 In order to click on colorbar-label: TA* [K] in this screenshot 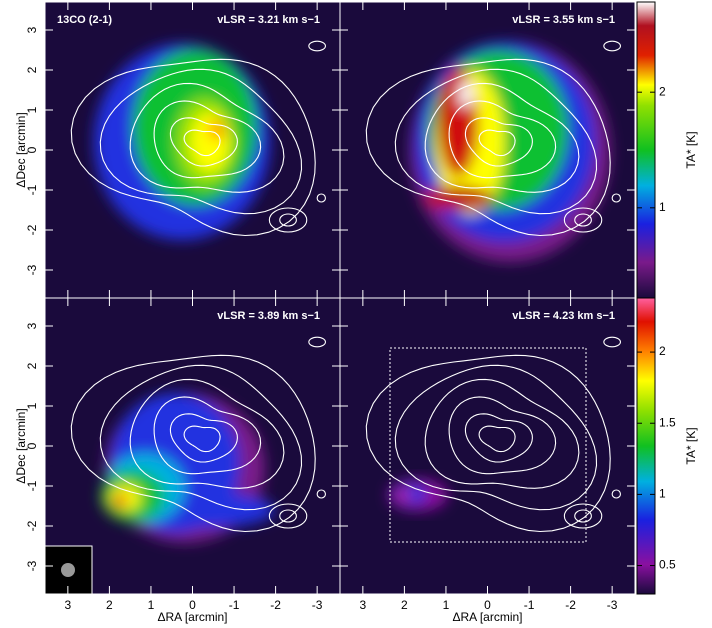, I will do `click(691, 149)`.